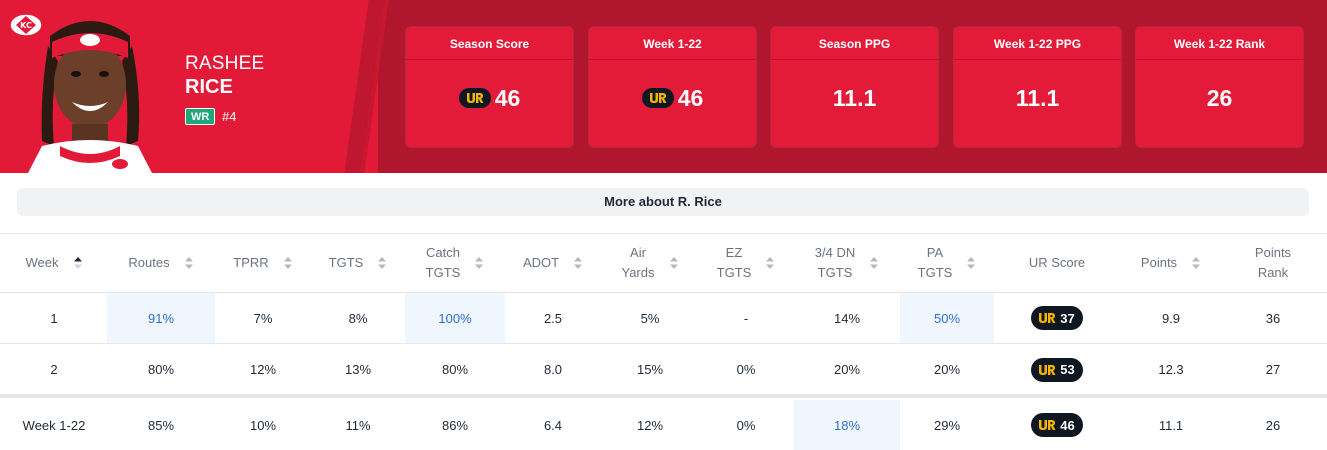  I want to click on column-header-ur-score: UR Score, so click(1057, 263).